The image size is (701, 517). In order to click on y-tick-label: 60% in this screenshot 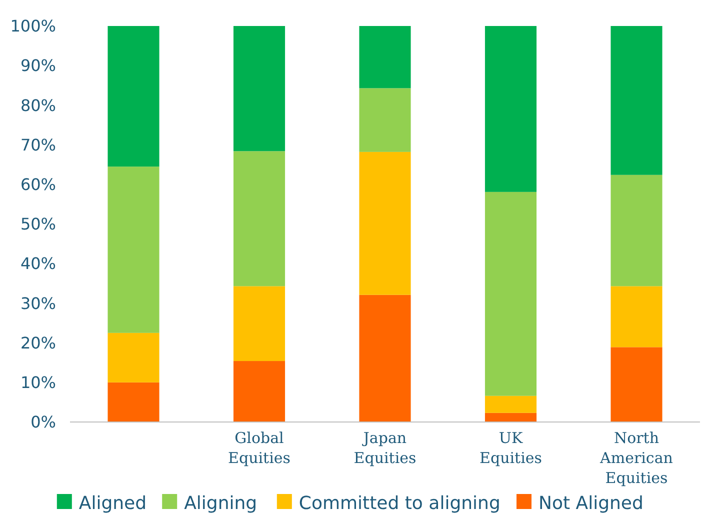, I will do `click(38, 184)`.